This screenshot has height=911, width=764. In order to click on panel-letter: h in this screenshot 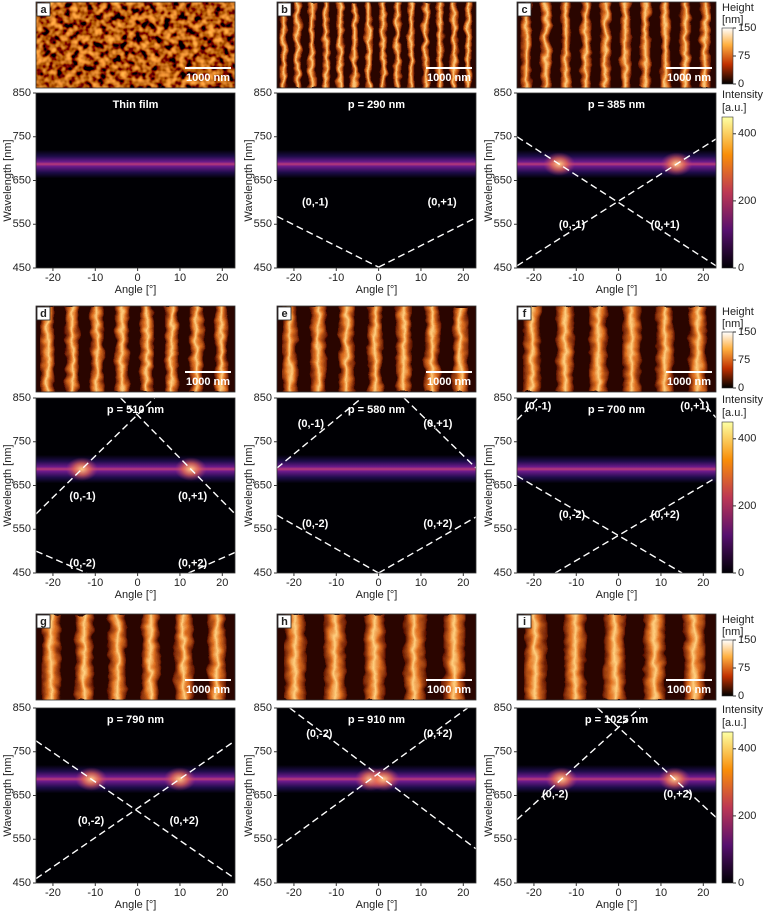, I will do `click(284, 622)`.